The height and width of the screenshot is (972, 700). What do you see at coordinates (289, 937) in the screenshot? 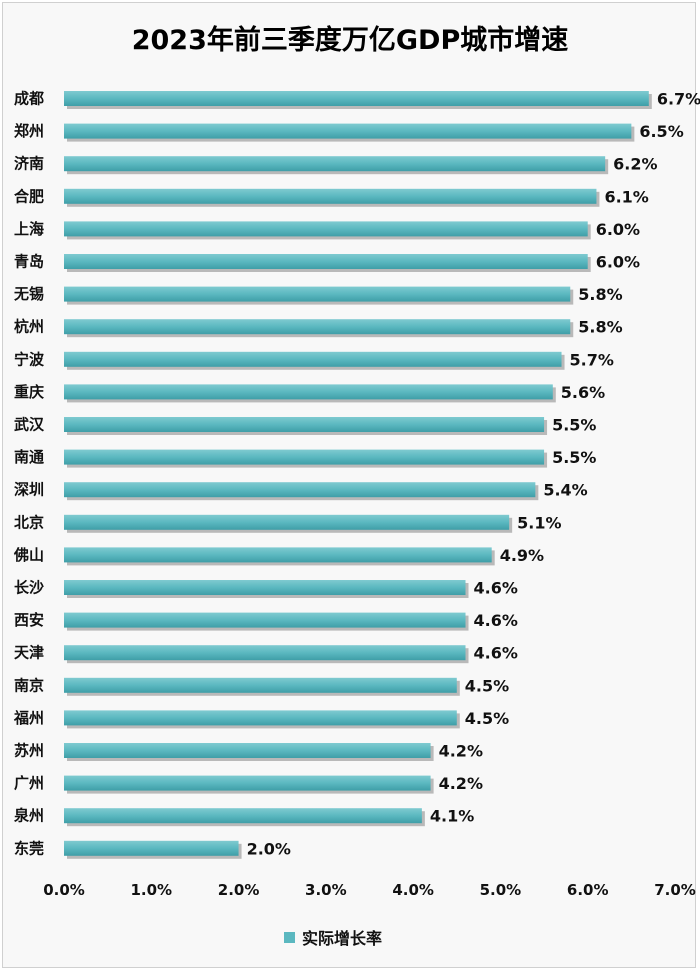
I see `legend-swatch` at bounding box center [289, 937].